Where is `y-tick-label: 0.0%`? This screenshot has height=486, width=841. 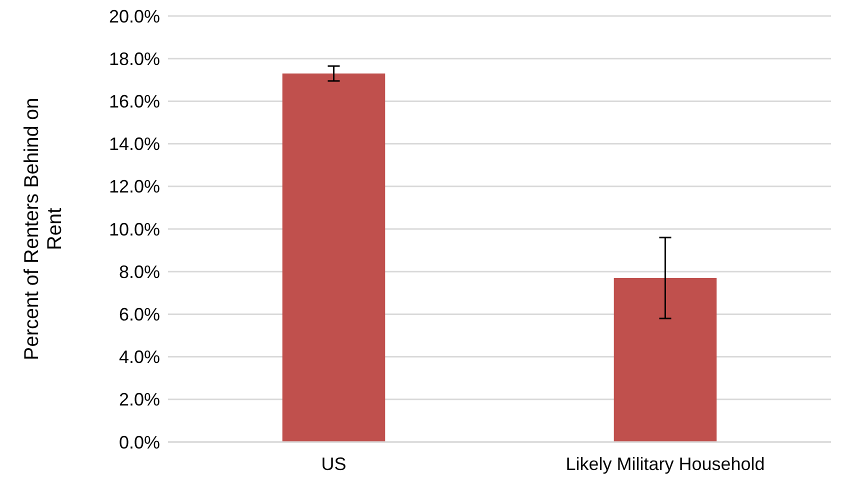
y-tick-label: 0.0% is located at coordinates (139, 442).